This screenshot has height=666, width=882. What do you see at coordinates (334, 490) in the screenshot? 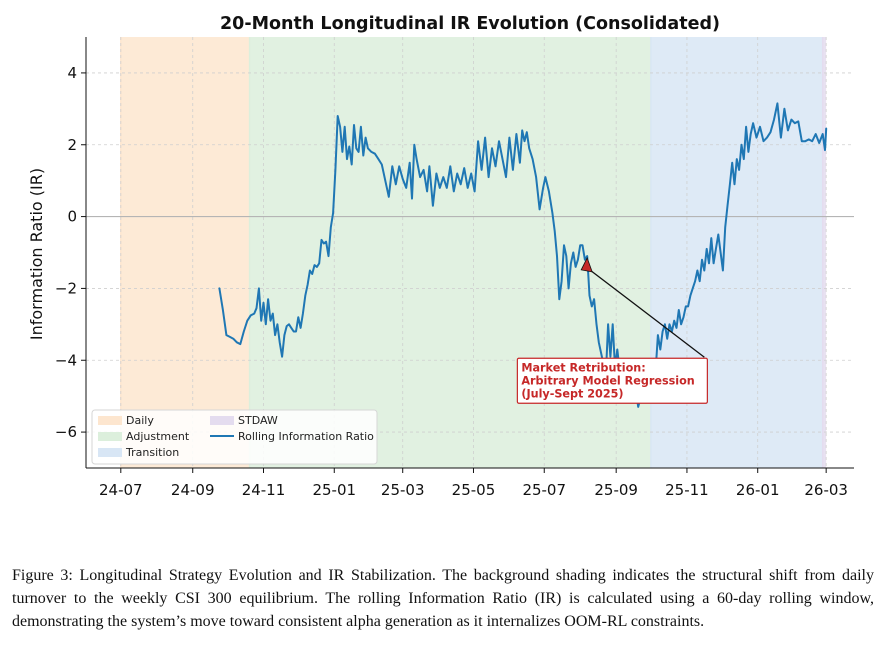
I see `x-tick-label: 25-01` at bounding box center [334, 490].